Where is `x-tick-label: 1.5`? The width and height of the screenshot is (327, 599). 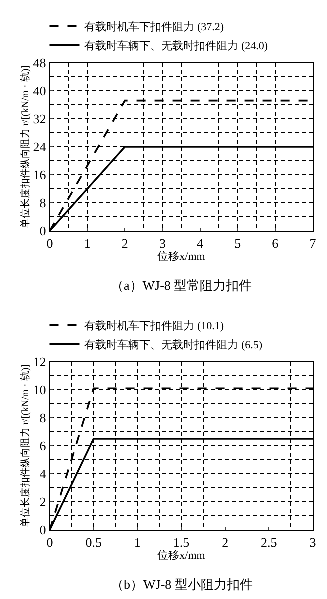
x-tick-label: 1.5 is located at coordinates (181, 542).